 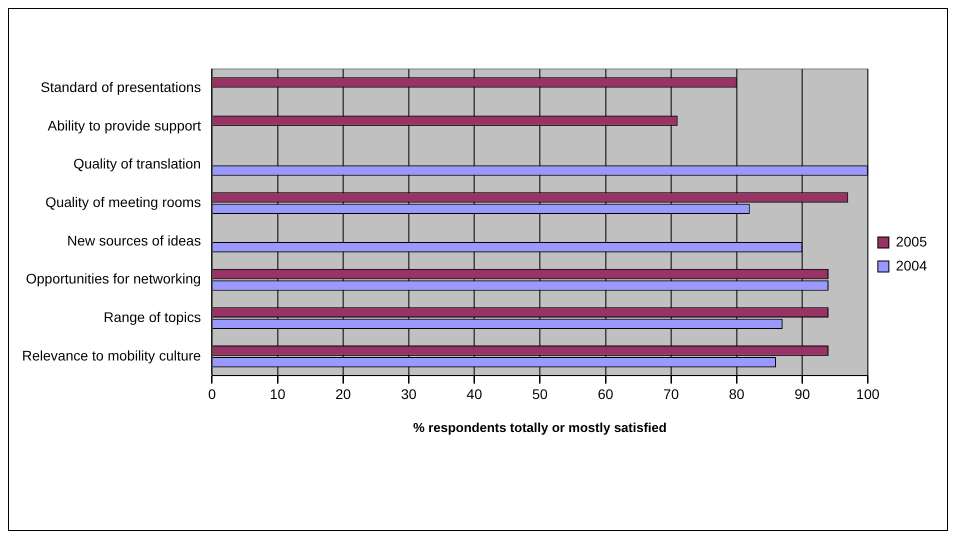 I want to click on x-tick-label: 60, so click(x=606, y=394).